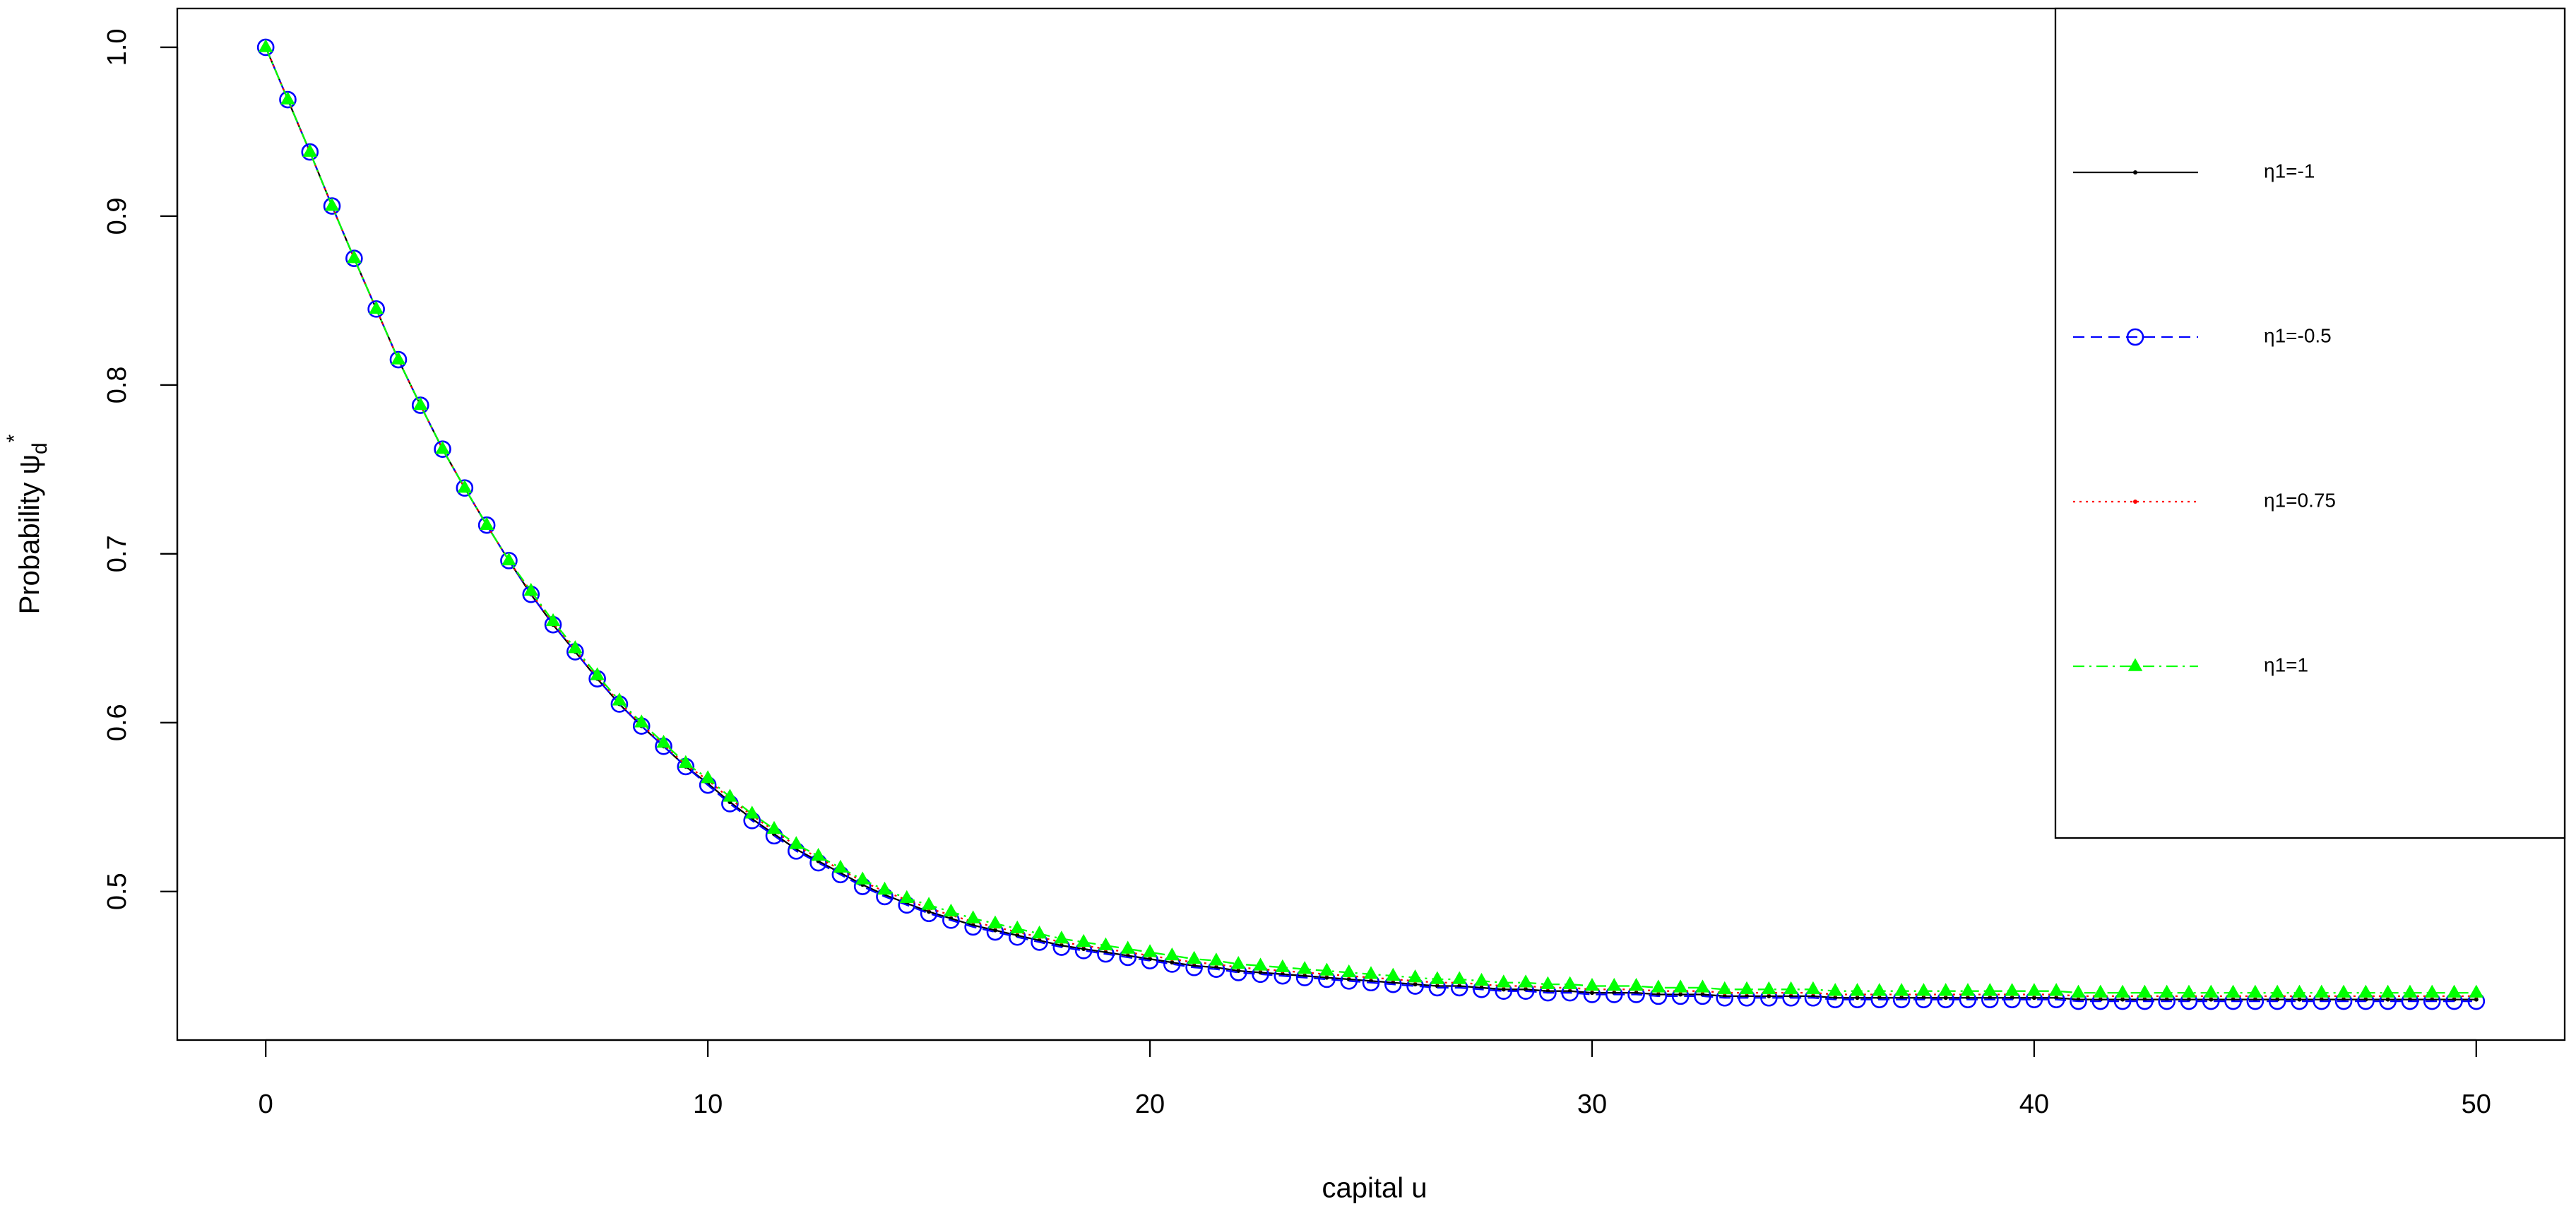 This screenshot has width=2576, height=1228. I want to click on x-tick-label: 40, so click(2034, 1104).